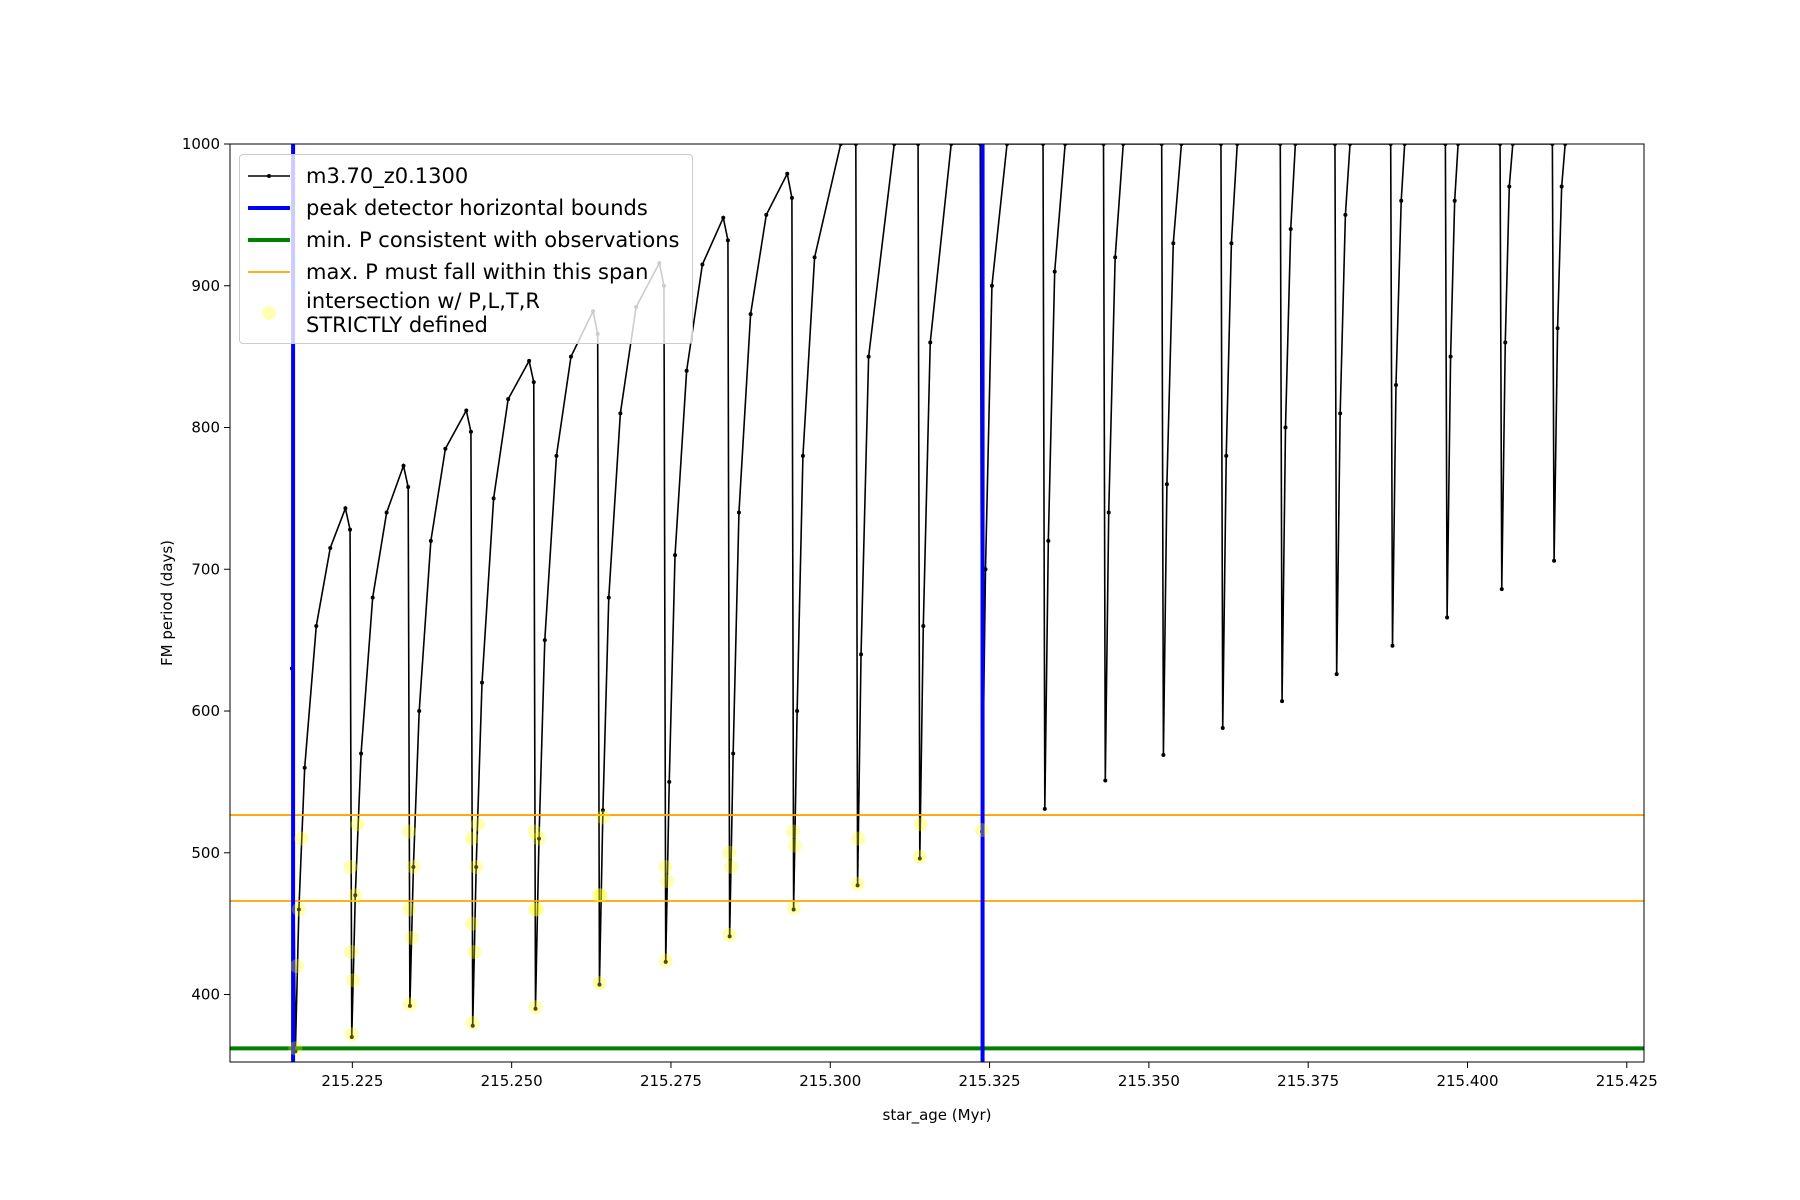 This screenshot has width=1800, height=1200. Describe the element at coordinates (205, 995) in the screenshot. I see `y-tick-label: 400` at that location.